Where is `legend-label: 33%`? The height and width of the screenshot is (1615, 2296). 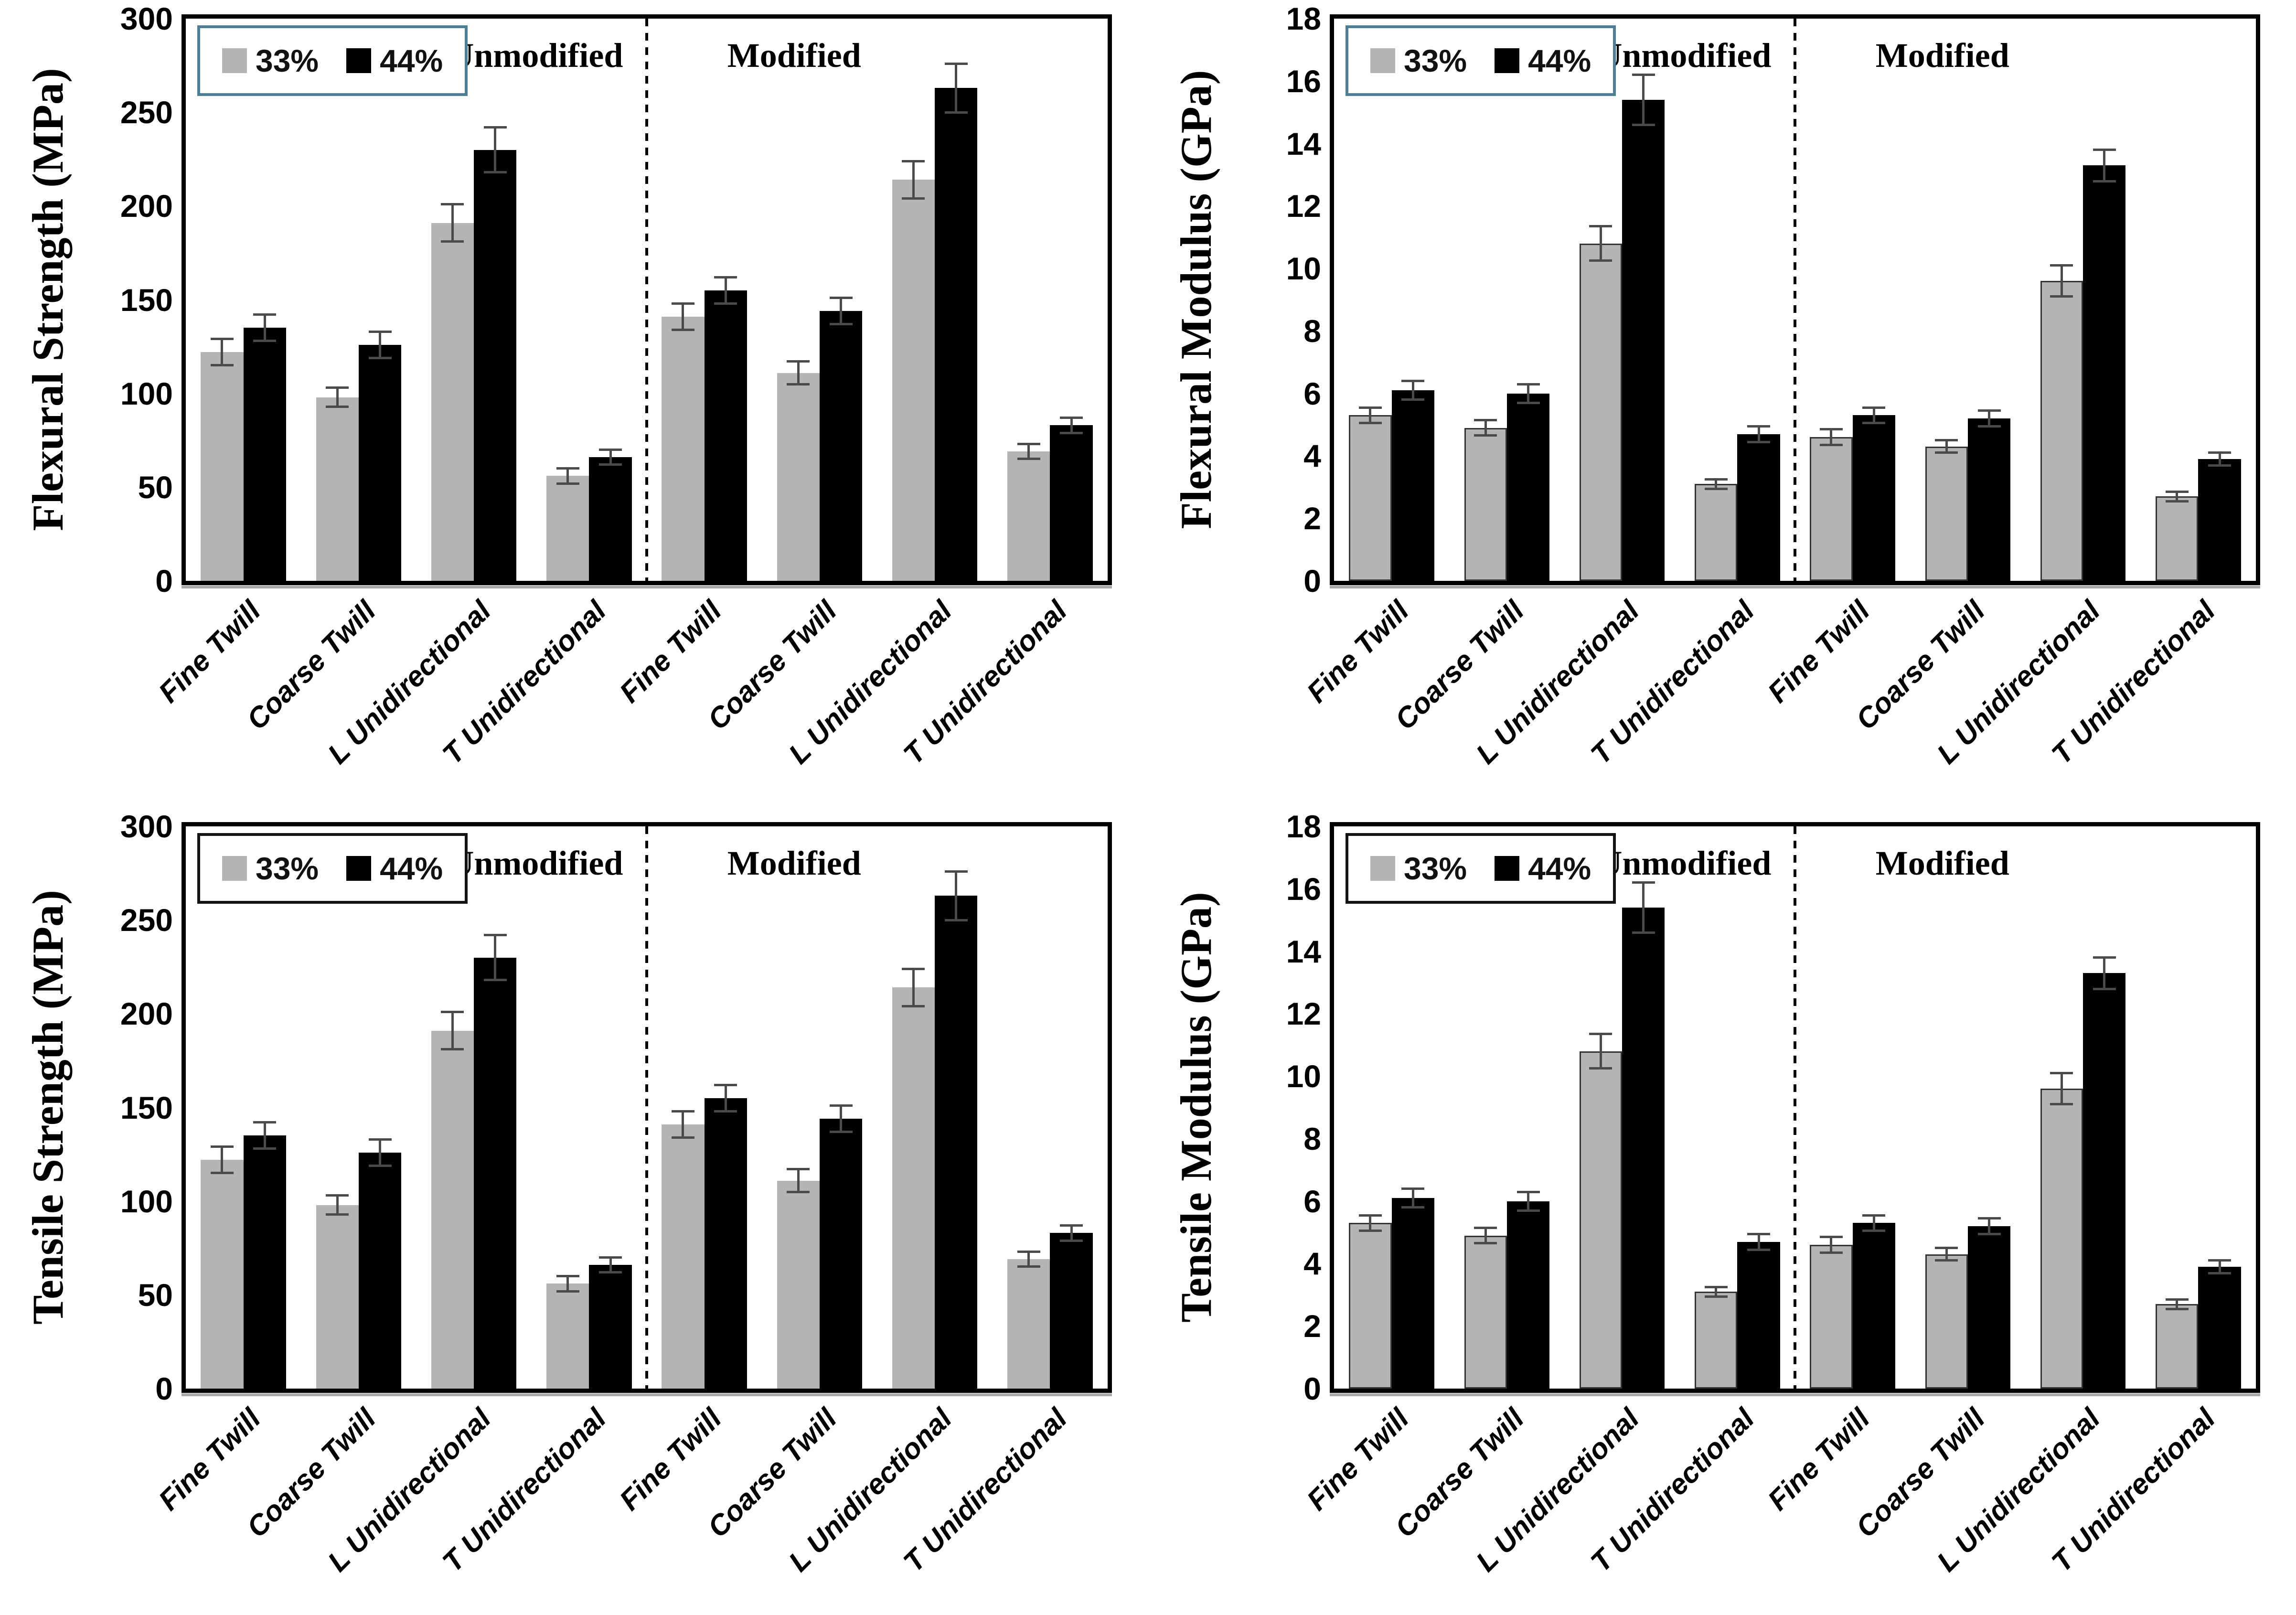
legend-label: 33% is located at coordinates (1435, 868).